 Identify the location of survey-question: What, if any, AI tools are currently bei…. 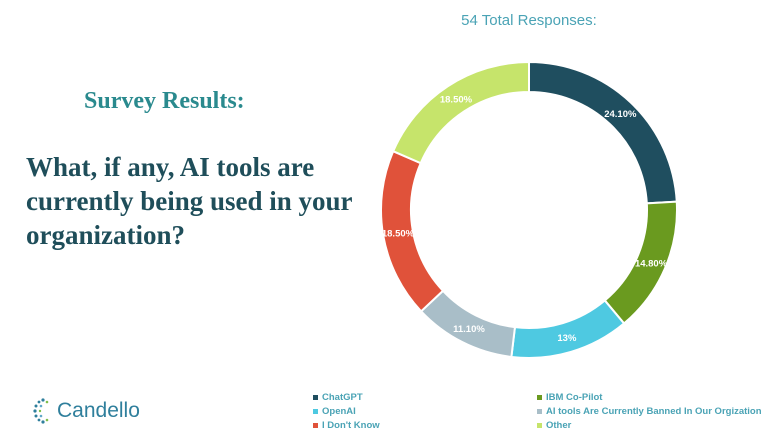
(189, 201).